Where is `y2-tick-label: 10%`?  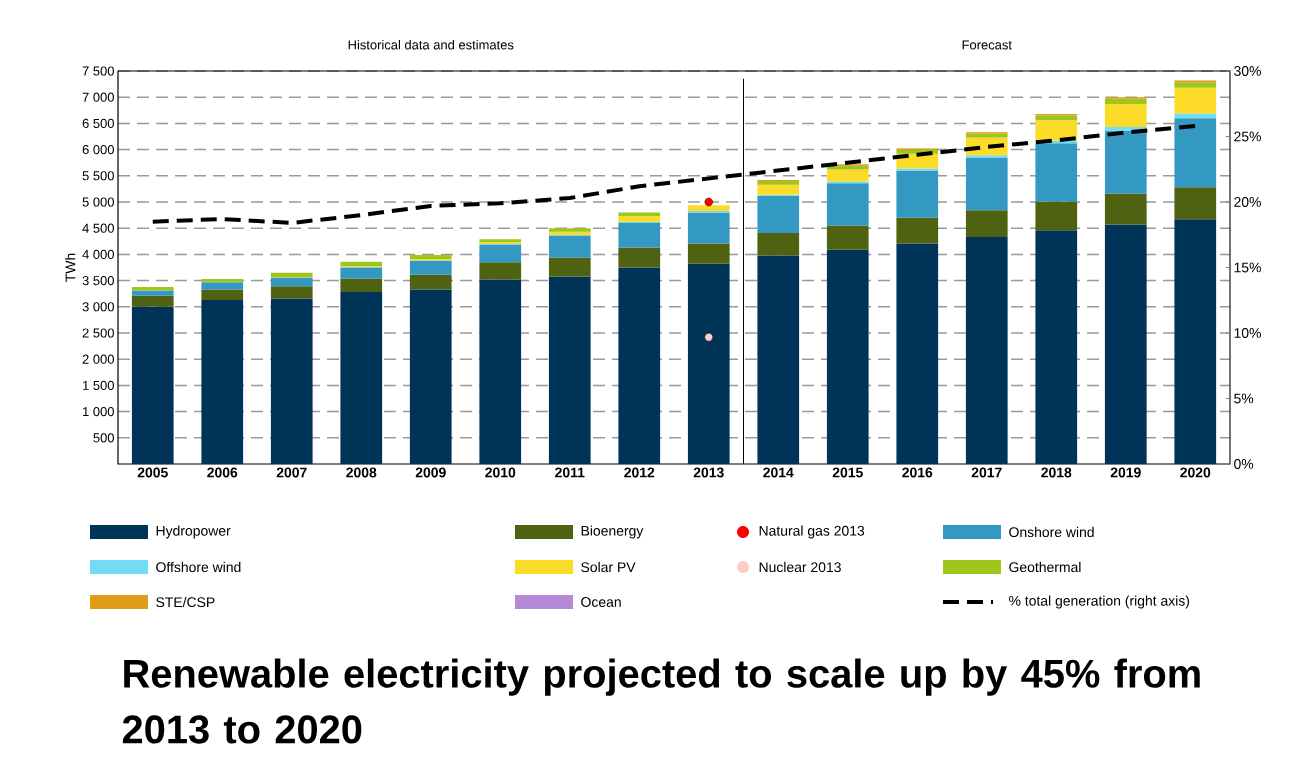 y2-tick-label: 10% is located at coordinates (1247, 333).